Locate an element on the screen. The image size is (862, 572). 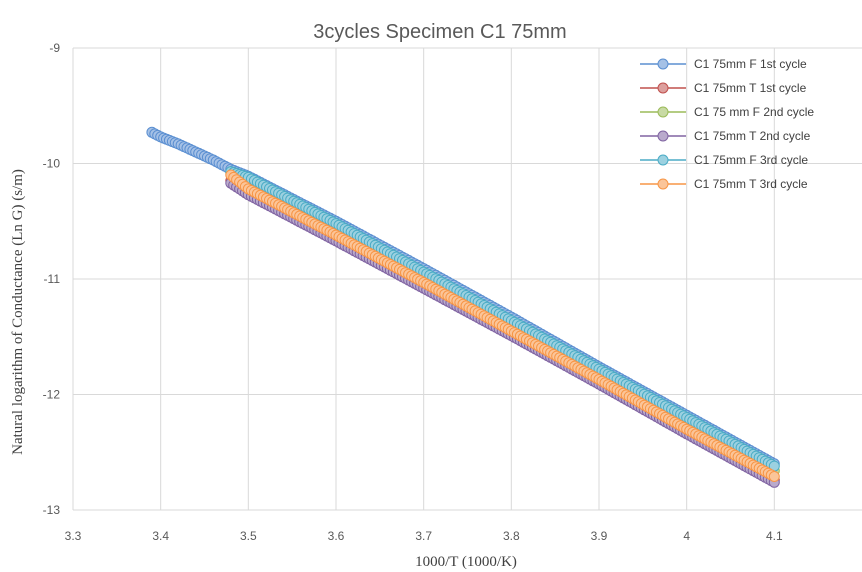
y-tick-label: -11 is located at coordinates (52, 279).